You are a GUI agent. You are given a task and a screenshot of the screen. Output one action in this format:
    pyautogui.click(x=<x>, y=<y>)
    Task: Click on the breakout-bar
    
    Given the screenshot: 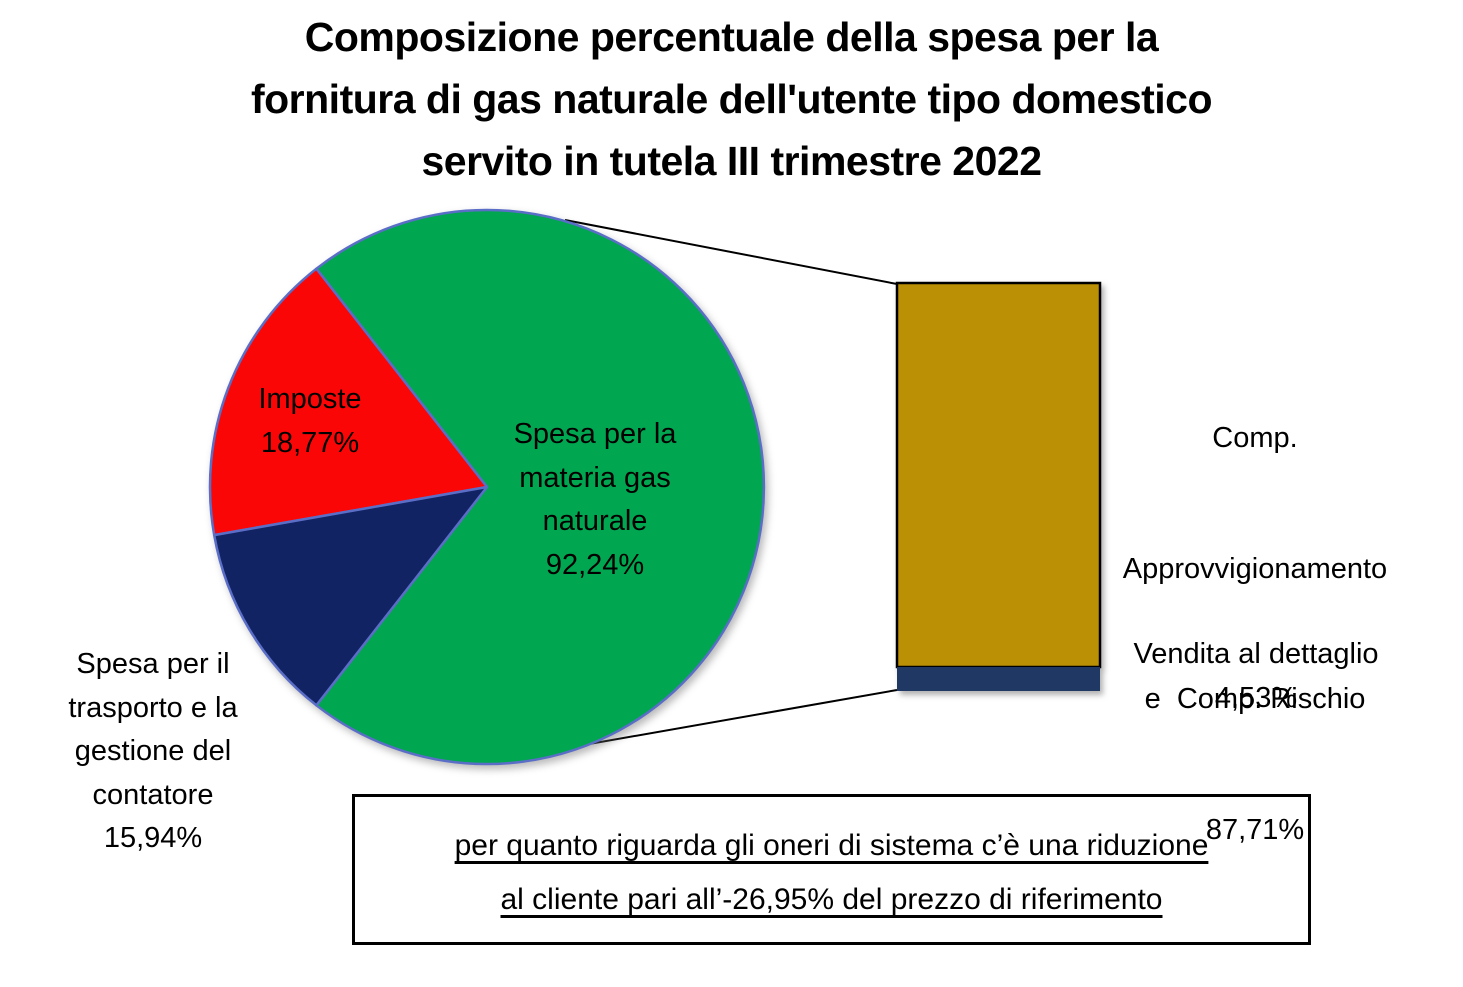 What is the action you would take?
    pyautogui.click(x=998, y=486)
    